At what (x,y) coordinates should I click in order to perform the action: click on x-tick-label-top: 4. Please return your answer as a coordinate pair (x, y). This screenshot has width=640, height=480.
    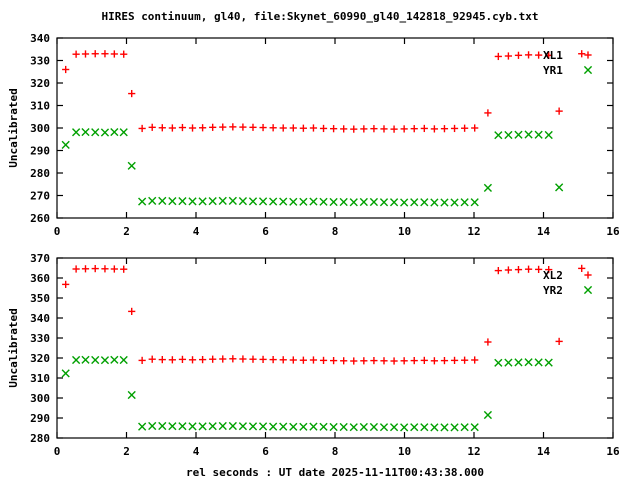
    Looking at the image, I should click on (196, 231).